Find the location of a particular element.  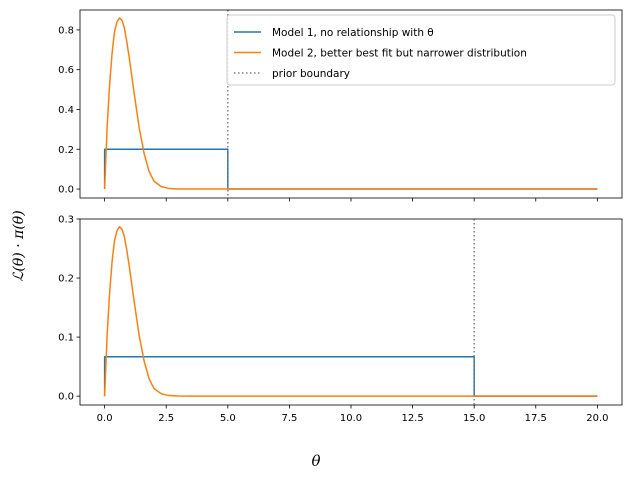

x-tick-label: 10.0 is located at coordinates (351, 418).